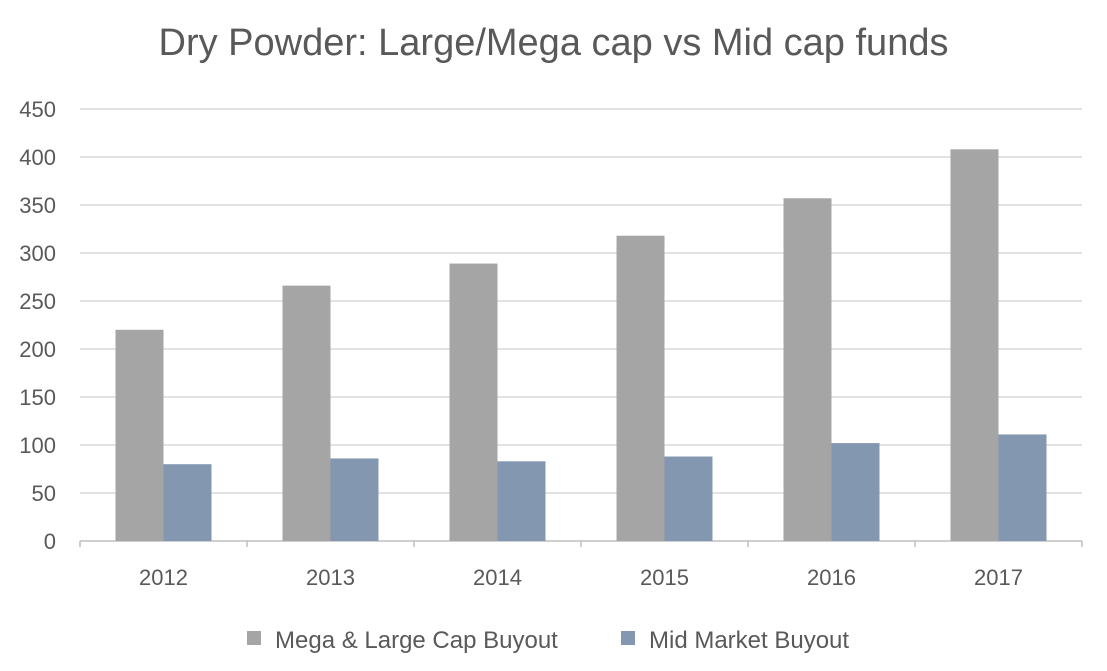 The width and height of the screenshot is (1107, 671). Describe the element at coordinates (831, 577) in the screenshot. I see `x-tick-label: 2016` at that location.